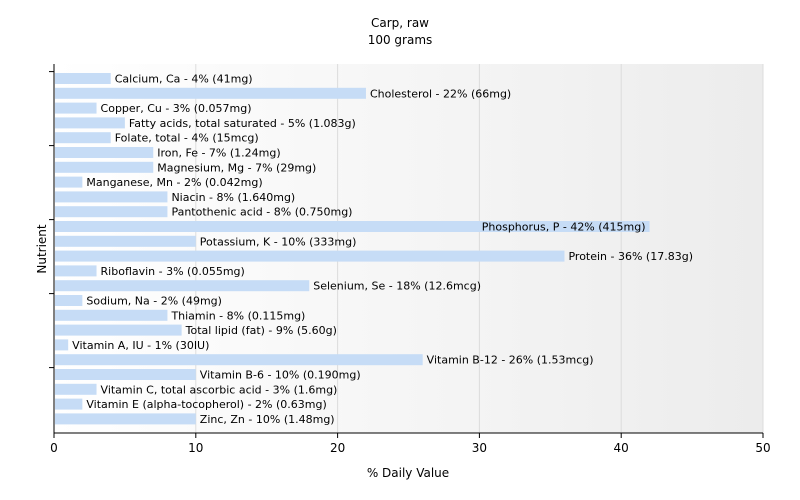 This screenshot has height=500, width=800. What do you see at coordinates (564, 227) in the screenshot?
I see `bar-label: Phosphorus, P - 42% (415mg)` at bounding box center [564, 227].